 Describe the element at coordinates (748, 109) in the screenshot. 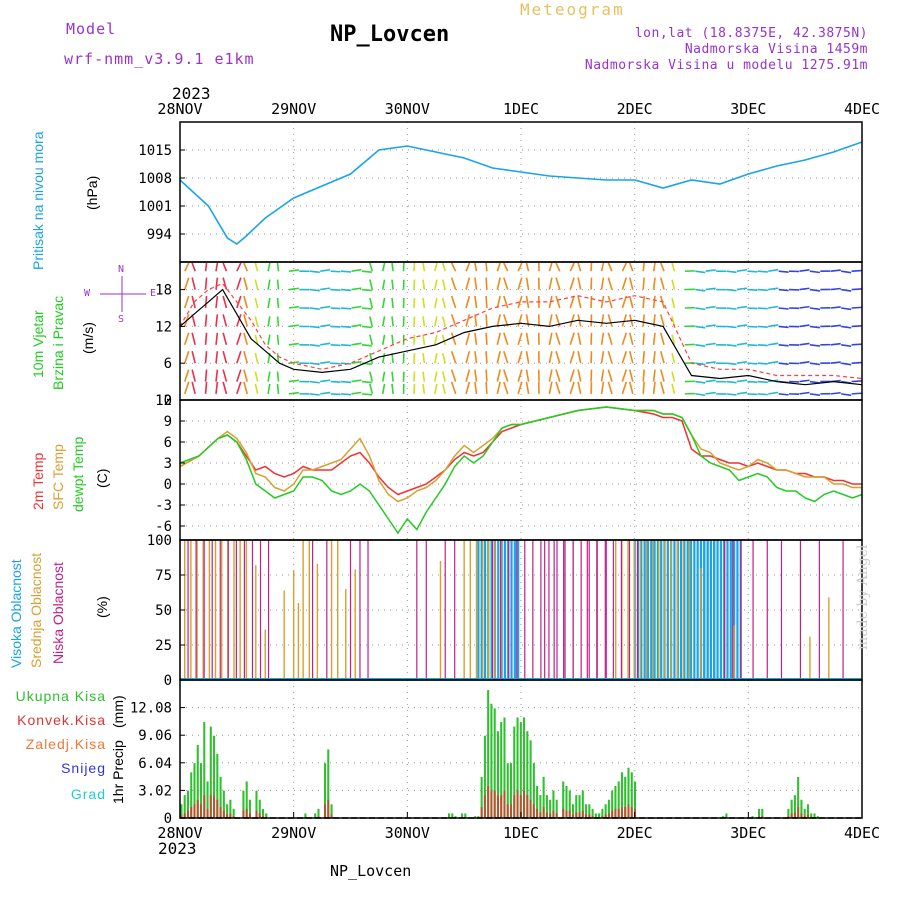

I see `x-tick-label-top: 3DEC` at that location.